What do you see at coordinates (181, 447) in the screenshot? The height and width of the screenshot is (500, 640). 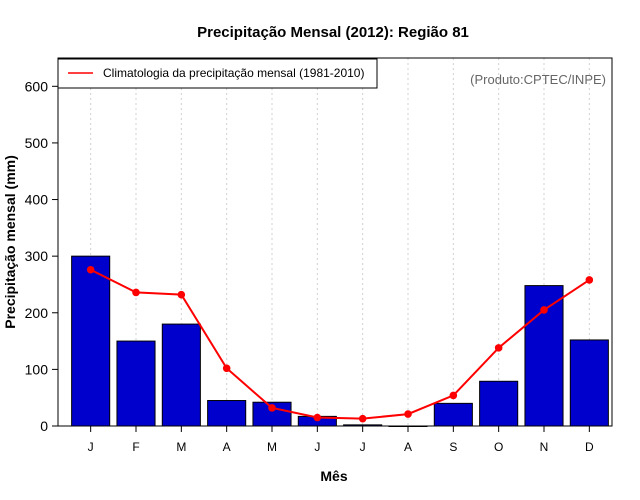 I see `x-tick-label-2: M` at bounding box center [181, 447].